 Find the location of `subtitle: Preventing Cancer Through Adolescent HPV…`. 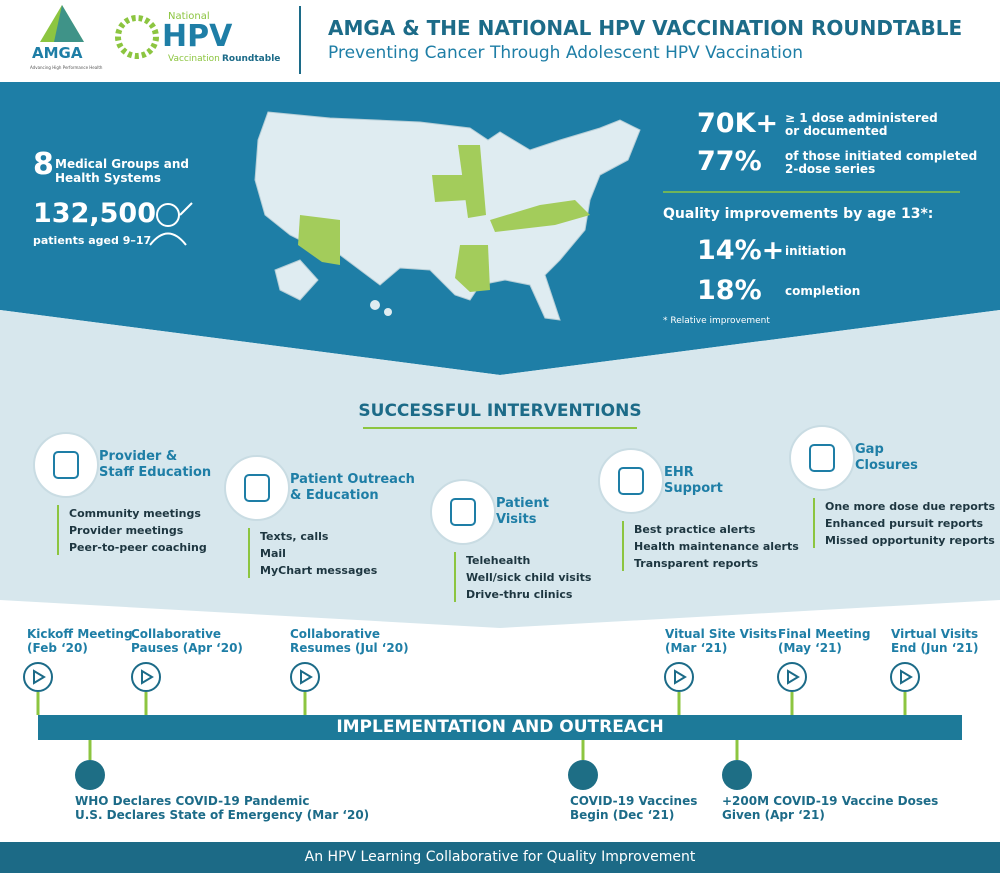

subtitle: Preventing Cancer Through Adolescent HPV… is located at coordinates (566, 53).